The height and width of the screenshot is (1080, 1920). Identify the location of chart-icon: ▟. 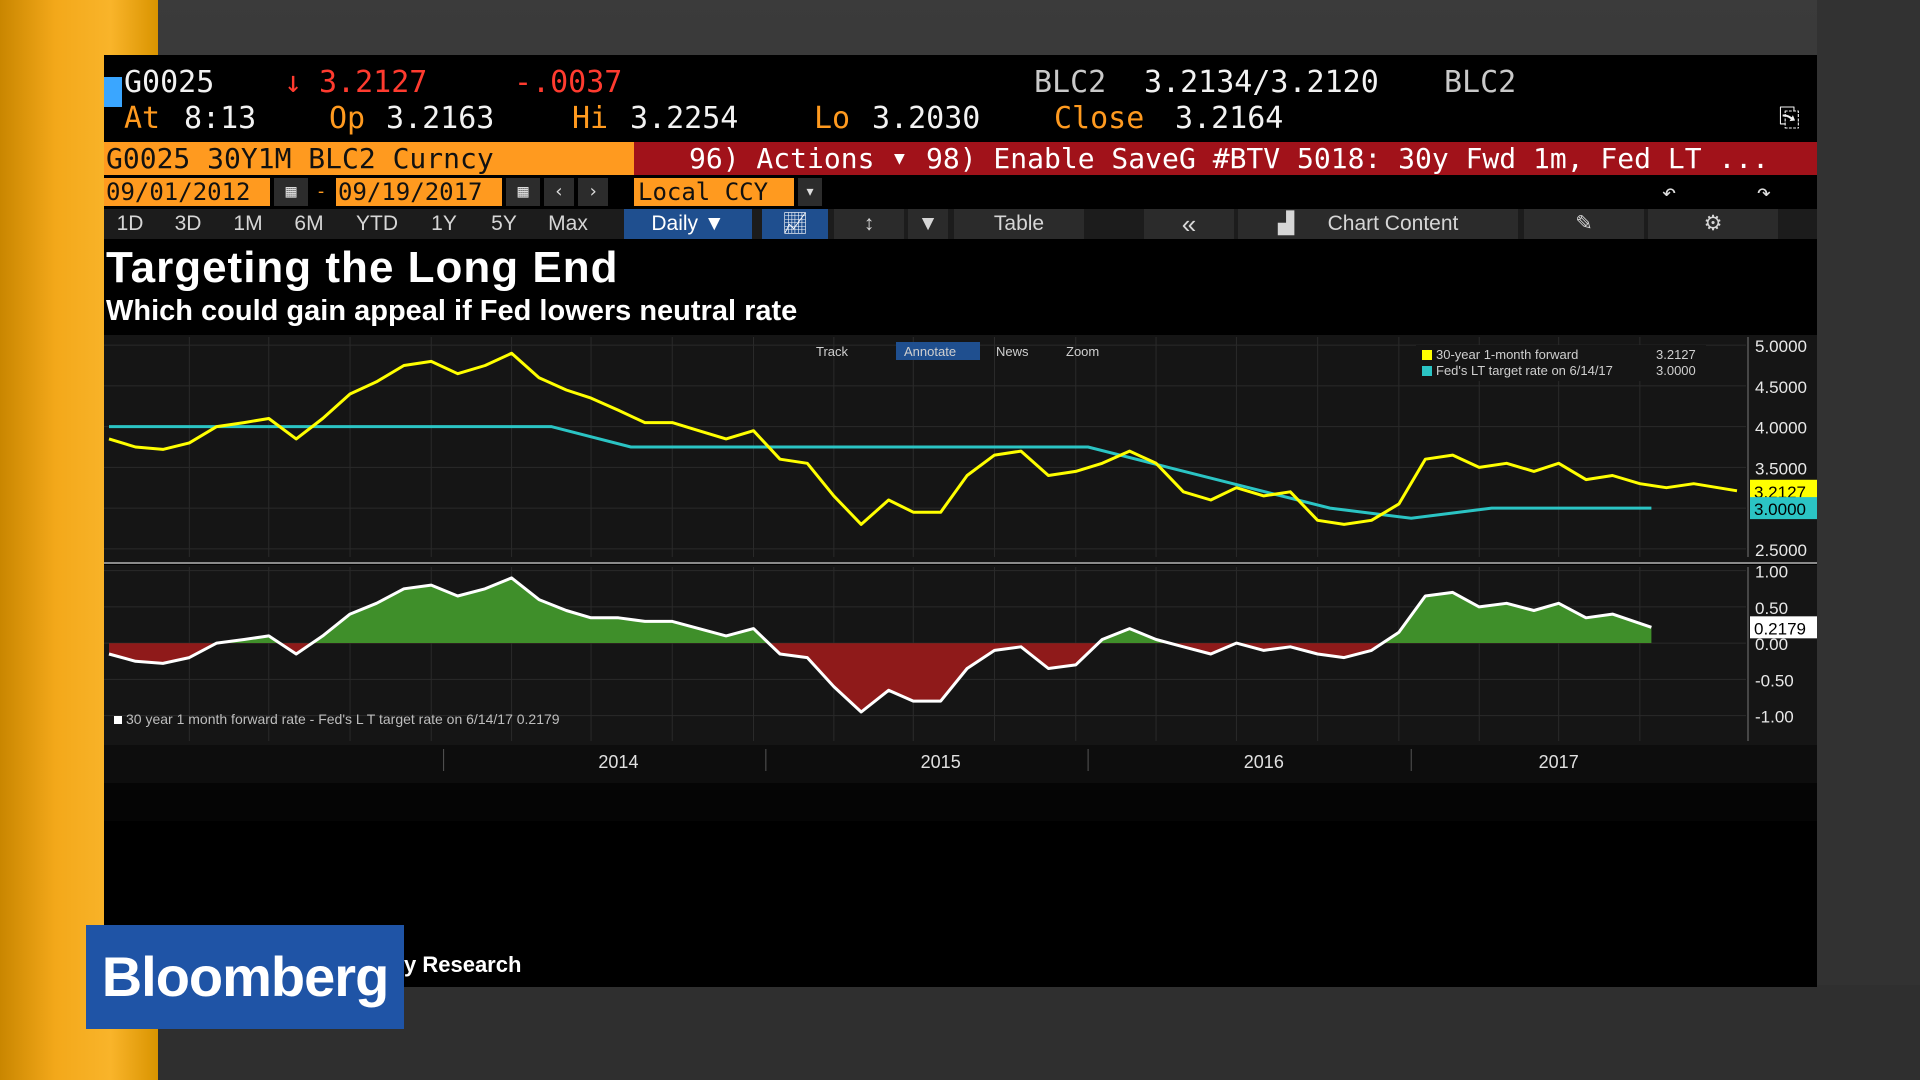
(1286, 223).